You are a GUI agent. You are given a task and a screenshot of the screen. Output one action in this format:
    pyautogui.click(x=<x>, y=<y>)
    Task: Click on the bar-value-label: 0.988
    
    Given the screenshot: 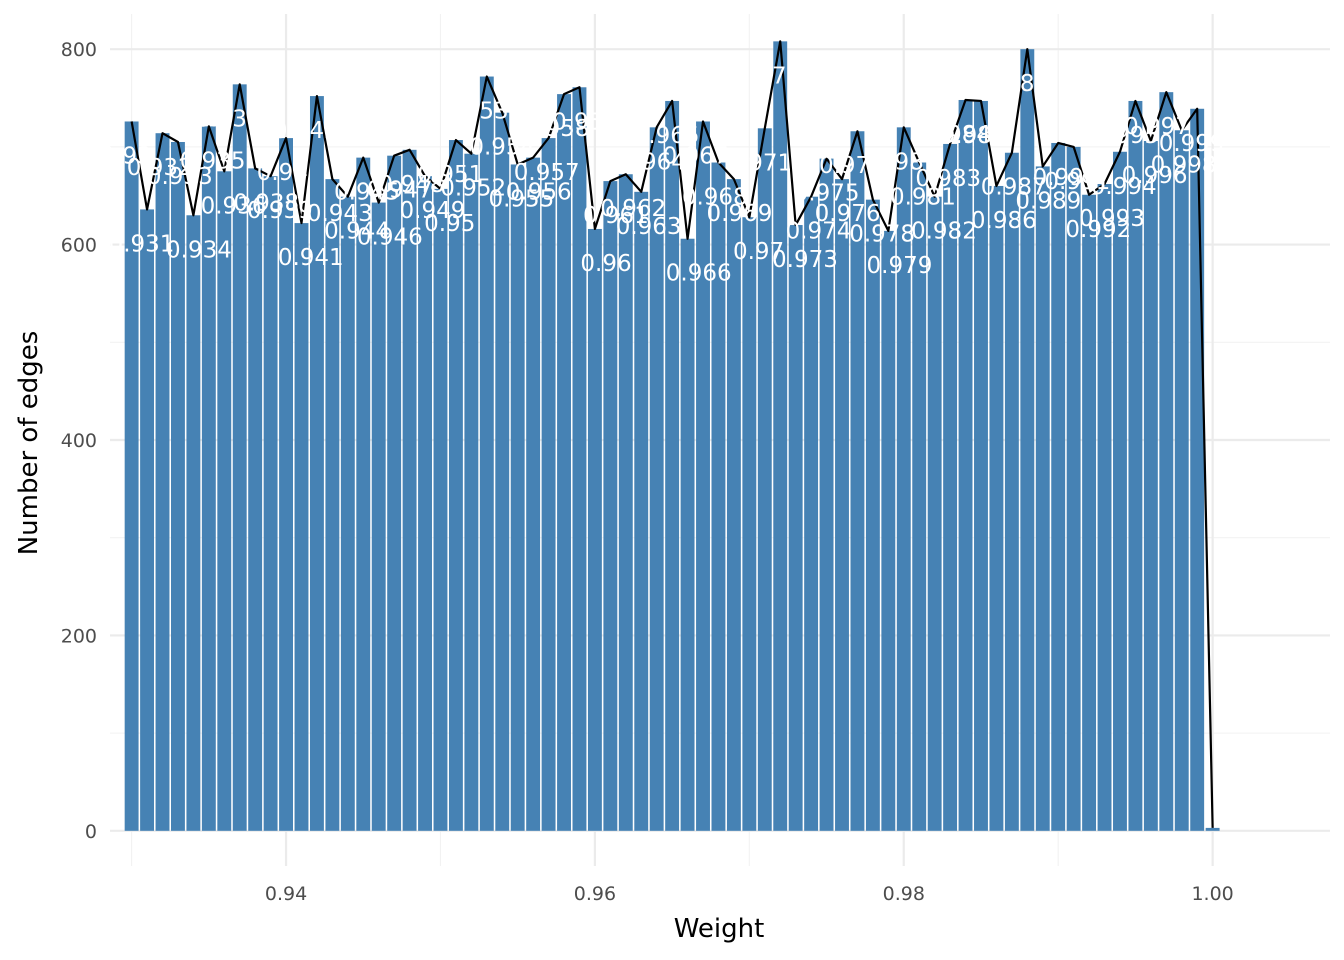 What is the action you would take?
    pyautogui.click(x=1016, y=84)
    